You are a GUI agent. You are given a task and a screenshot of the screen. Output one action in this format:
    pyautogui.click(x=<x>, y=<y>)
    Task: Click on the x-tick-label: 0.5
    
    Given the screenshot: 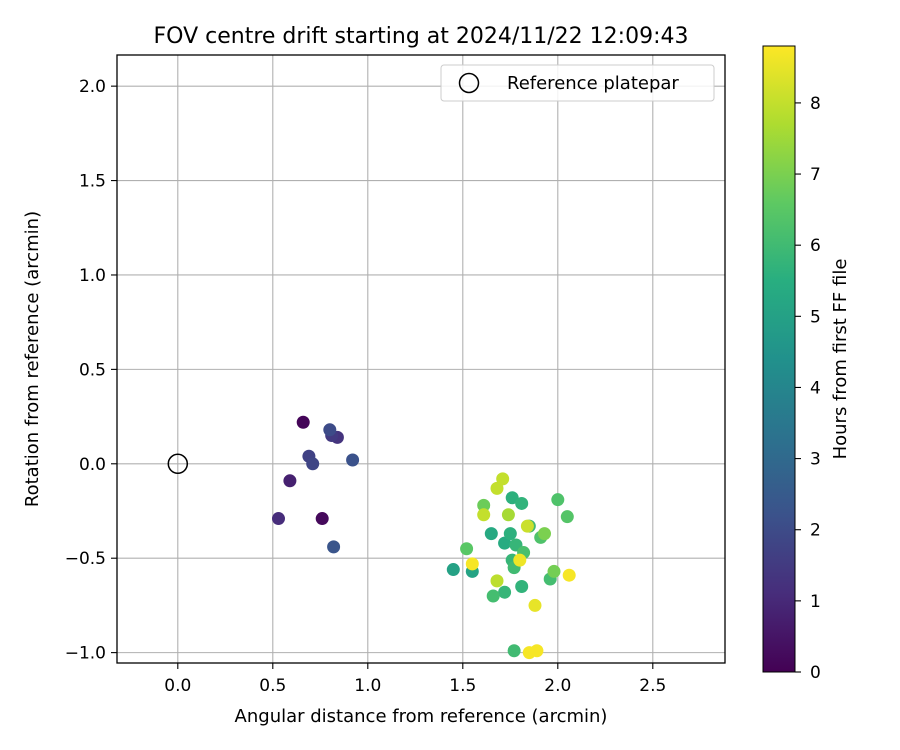 What is the action you would take?
    pyautogui.click(x=272, y=686)
    